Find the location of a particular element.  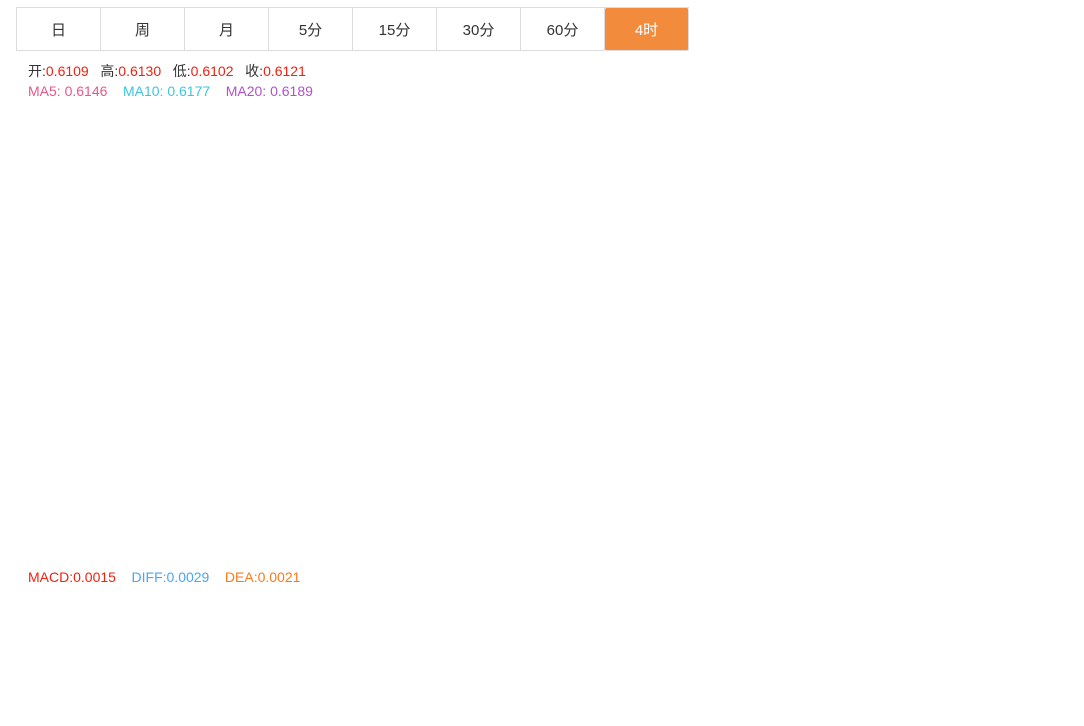

dea-value: 0.0021 is located at coordinates (279, 577).